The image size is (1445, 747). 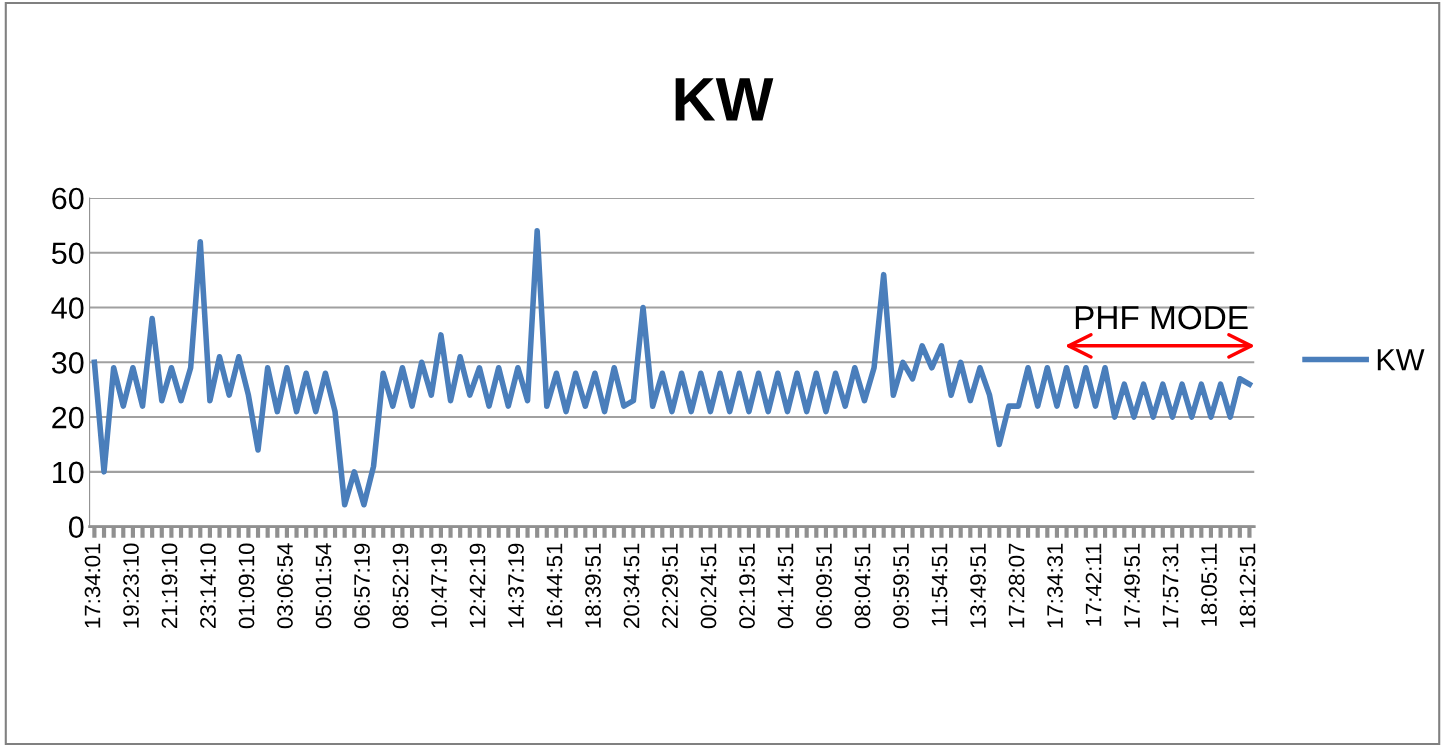 I want to click on x-tick-label: 22:29:51, so click(x=670, y=585).